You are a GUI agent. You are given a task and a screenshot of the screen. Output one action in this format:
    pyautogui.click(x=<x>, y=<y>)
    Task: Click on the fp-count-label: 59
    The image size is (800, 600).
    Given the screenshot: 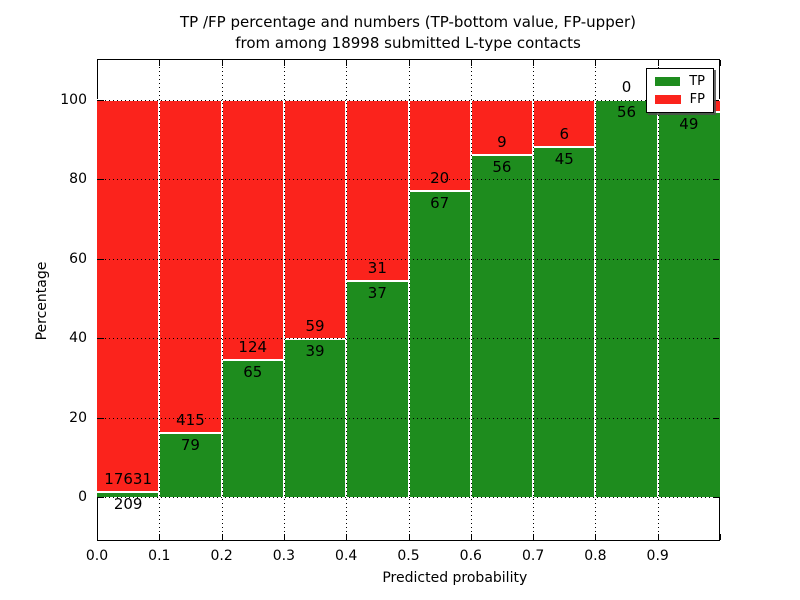 What is the action you would take?
    pyautogui.click(x=315, y=325)
    